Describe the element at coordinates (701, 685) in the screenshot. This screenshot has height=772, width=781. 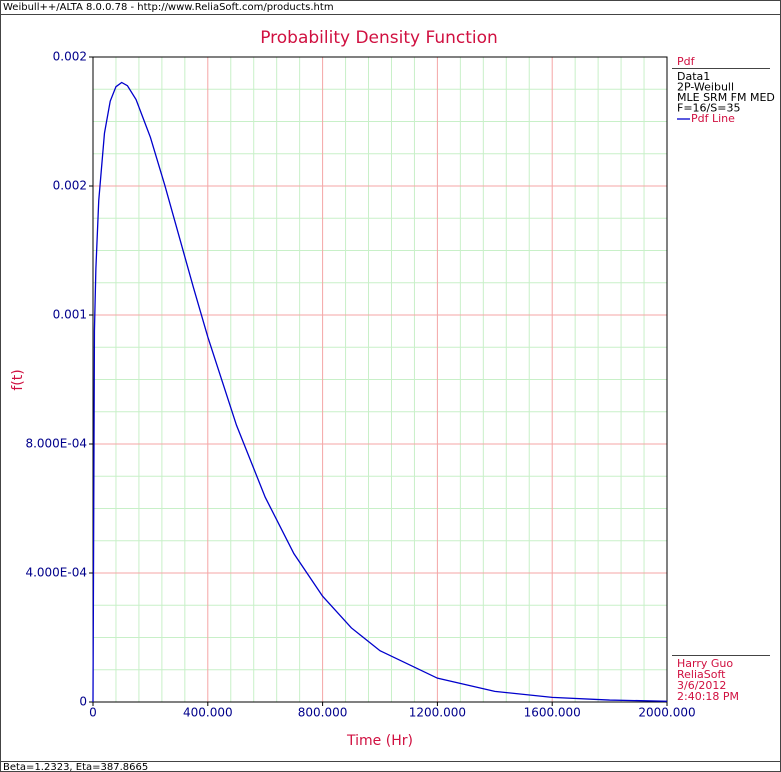
I see `user-info: 3/6/2012` at that location.